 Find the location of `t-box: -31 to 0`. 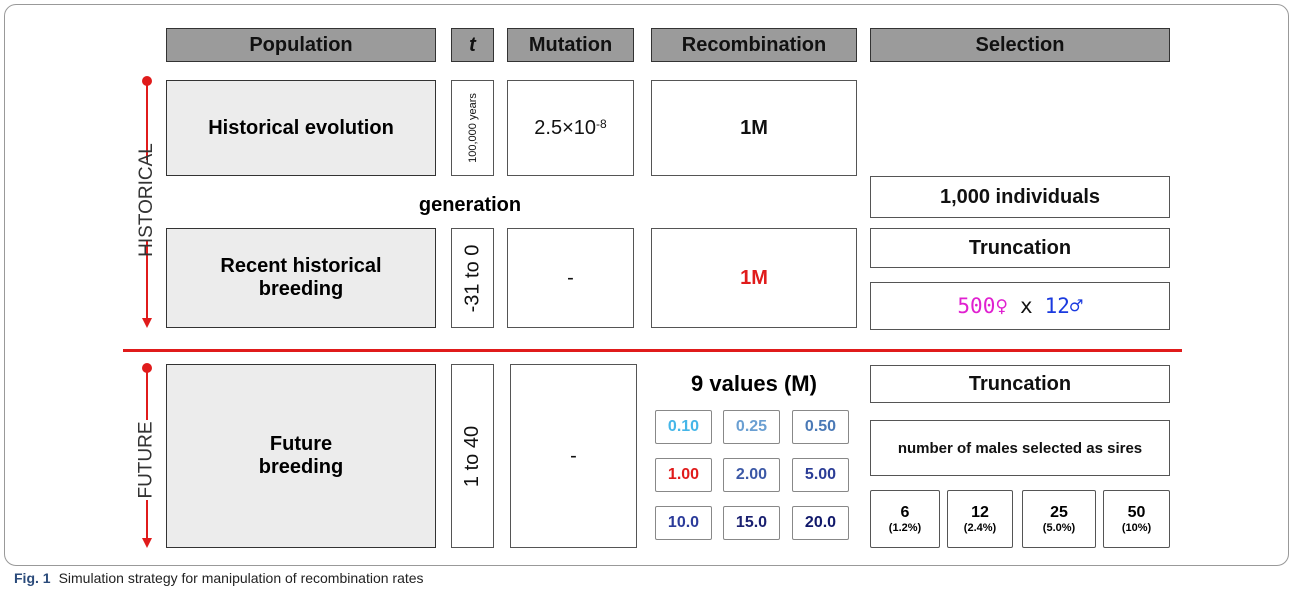

t-box: -31 to 0 is located at coordinates (472, 278).